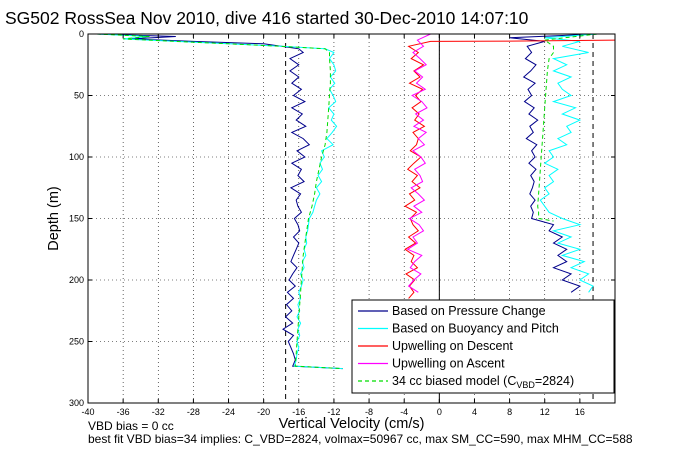 This screenshot has height=454, width=681. What do you see at coordinates (87, 412) in the screenshot?
I see `x-tick-label: -40` at bounding box center [87, 412].